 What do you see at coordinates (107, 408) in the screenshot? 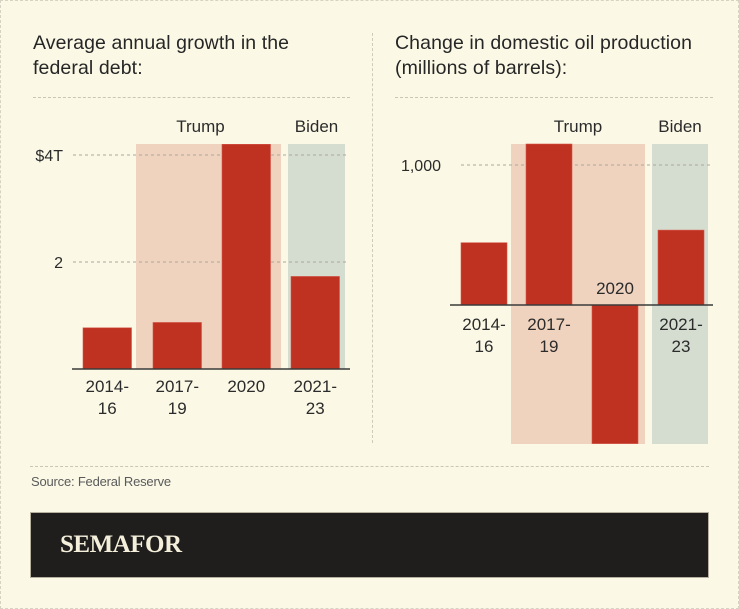
I see `debt-category-label: 16` at bounding box center [107, 408].